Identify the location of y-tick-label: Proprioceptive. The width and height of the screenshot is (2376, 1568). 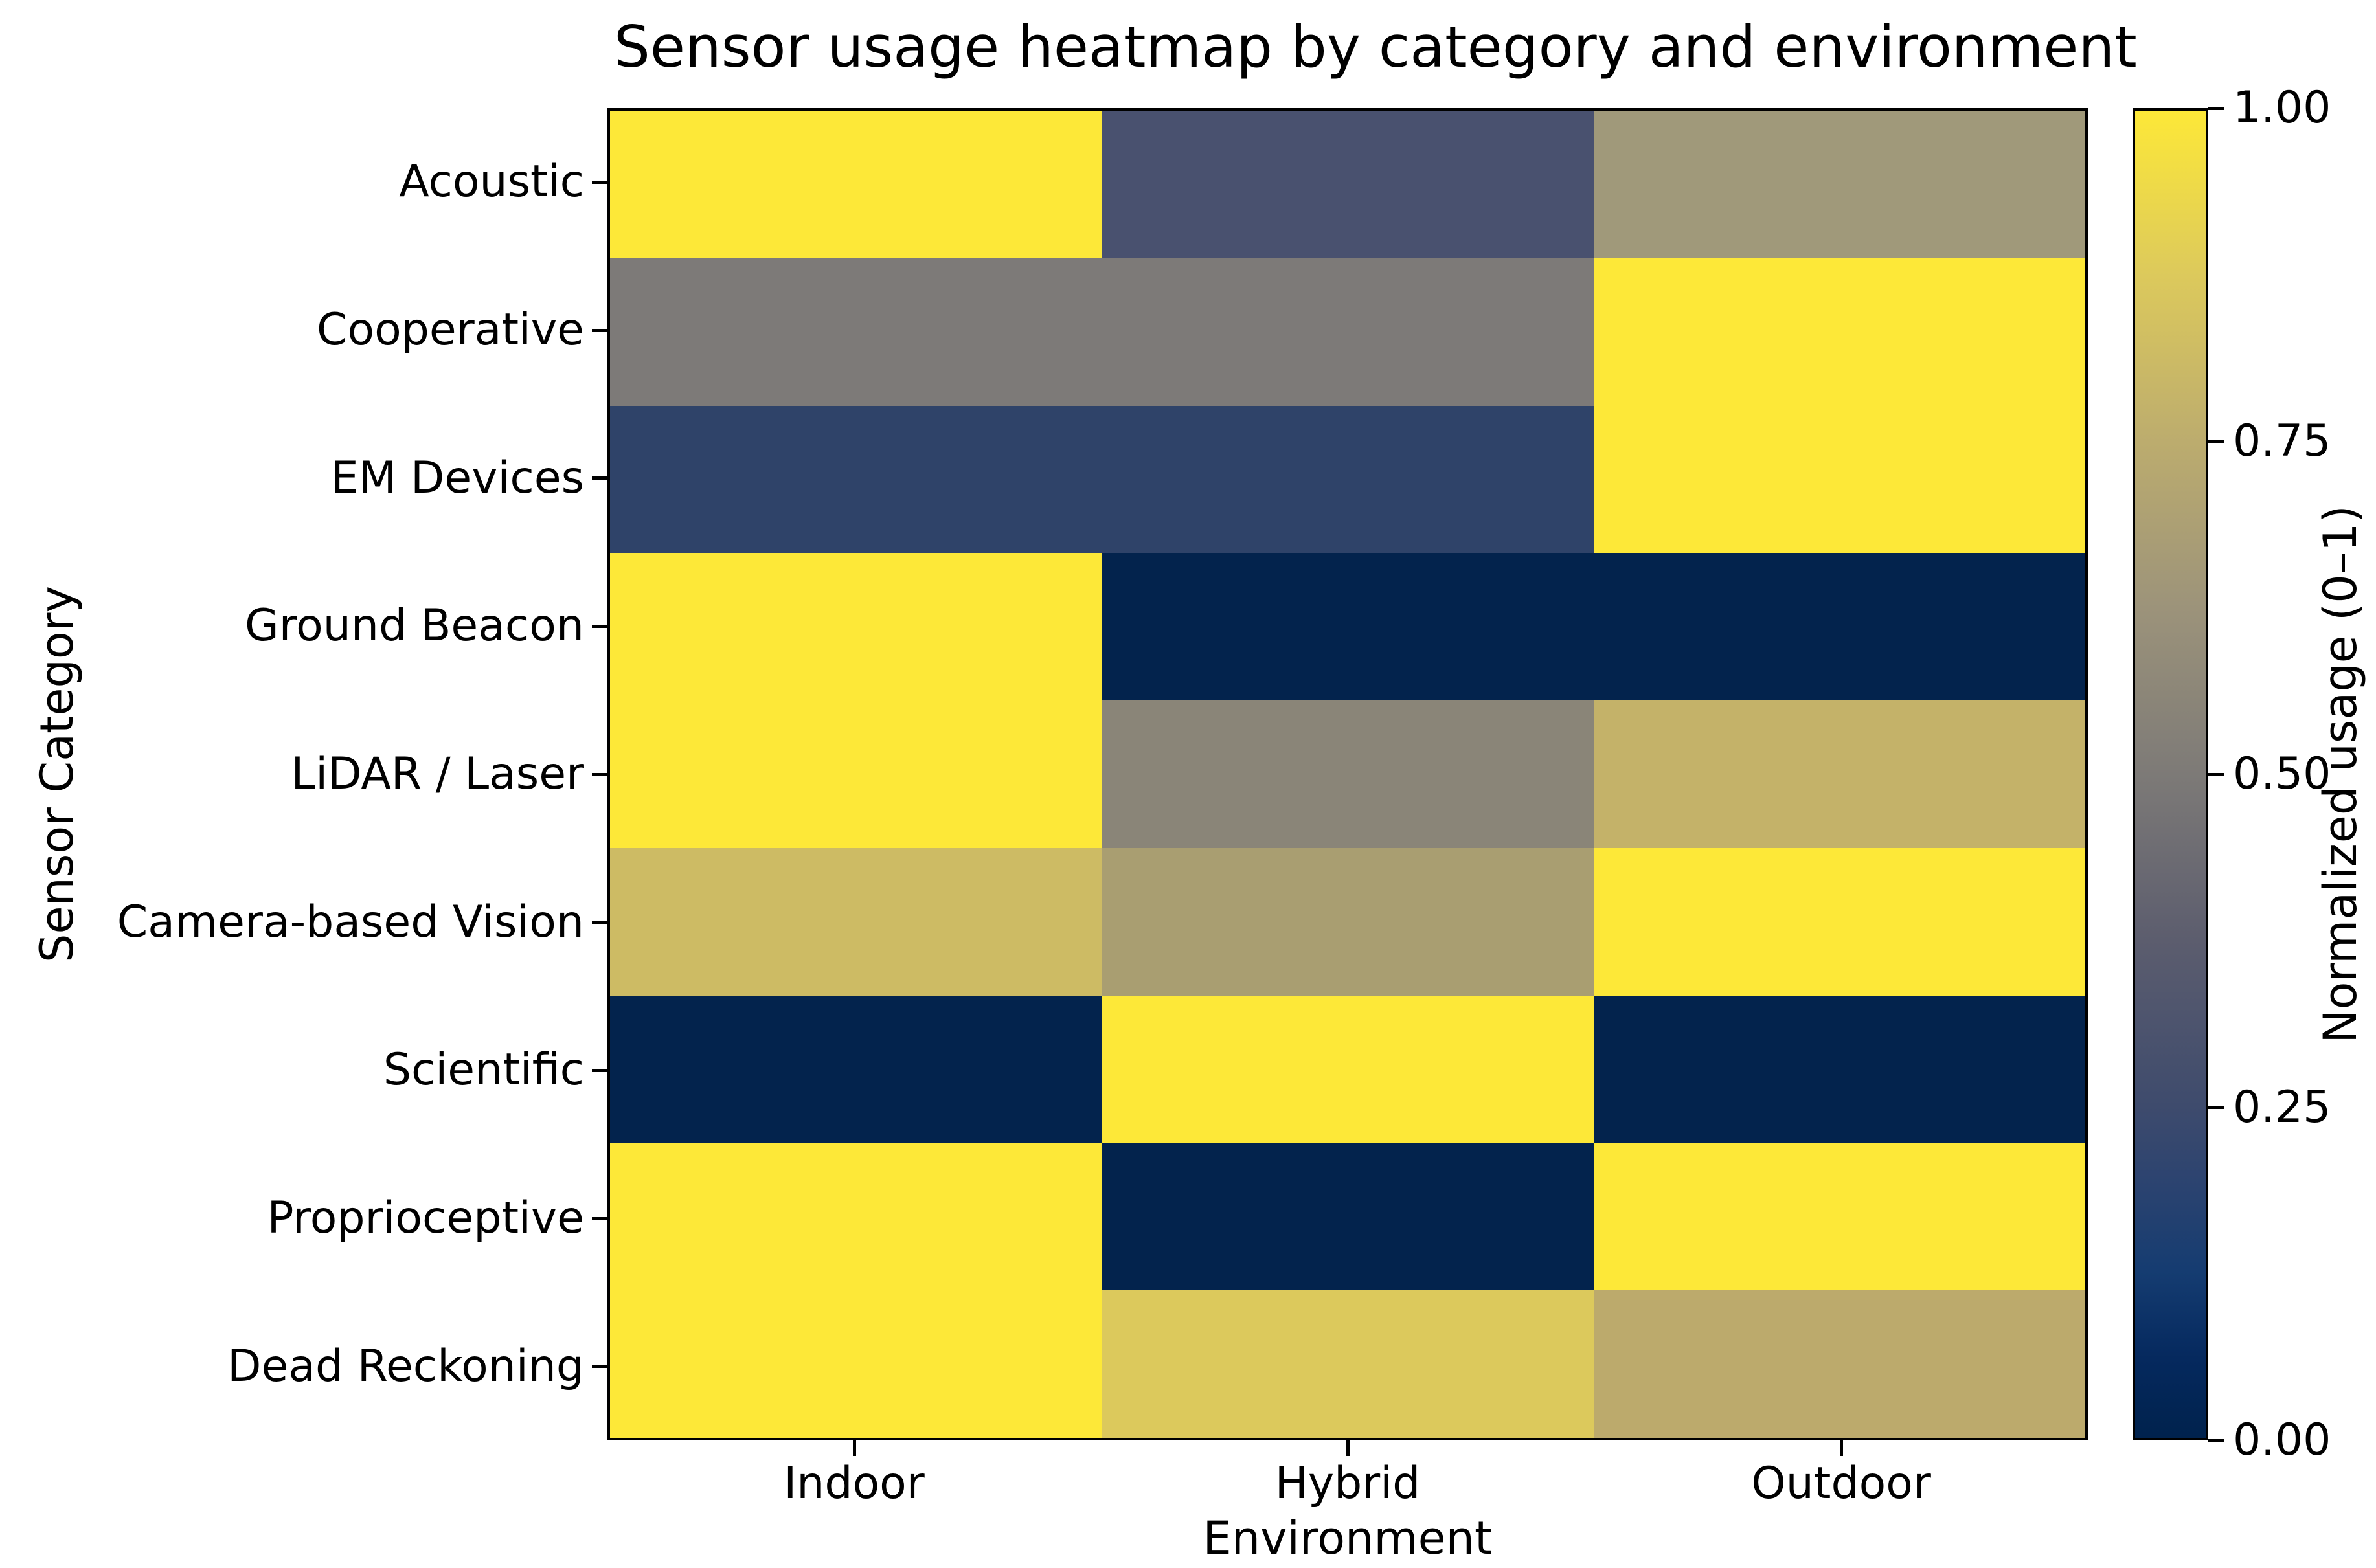
(425, 1218).